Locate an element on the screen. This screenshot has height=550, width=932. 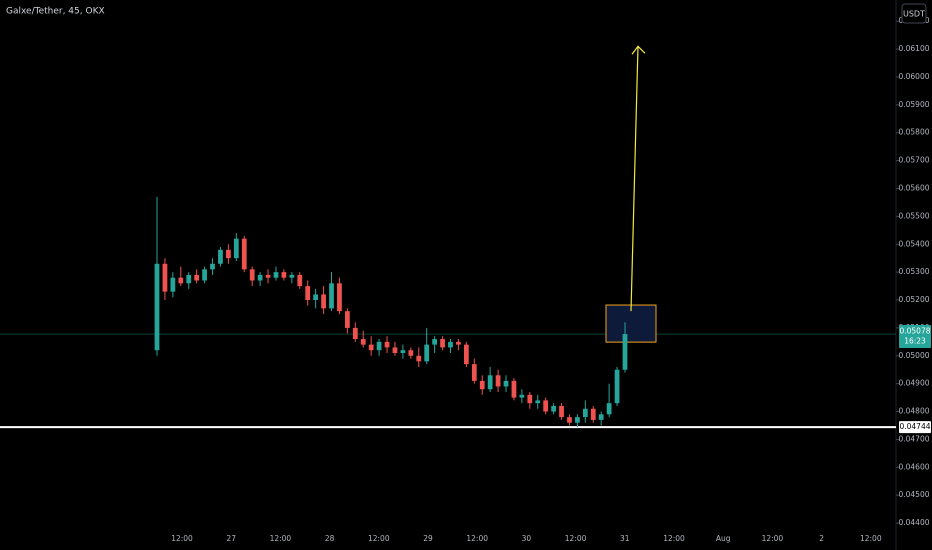
currency-label: USDT is located at coordinates (914, 14).